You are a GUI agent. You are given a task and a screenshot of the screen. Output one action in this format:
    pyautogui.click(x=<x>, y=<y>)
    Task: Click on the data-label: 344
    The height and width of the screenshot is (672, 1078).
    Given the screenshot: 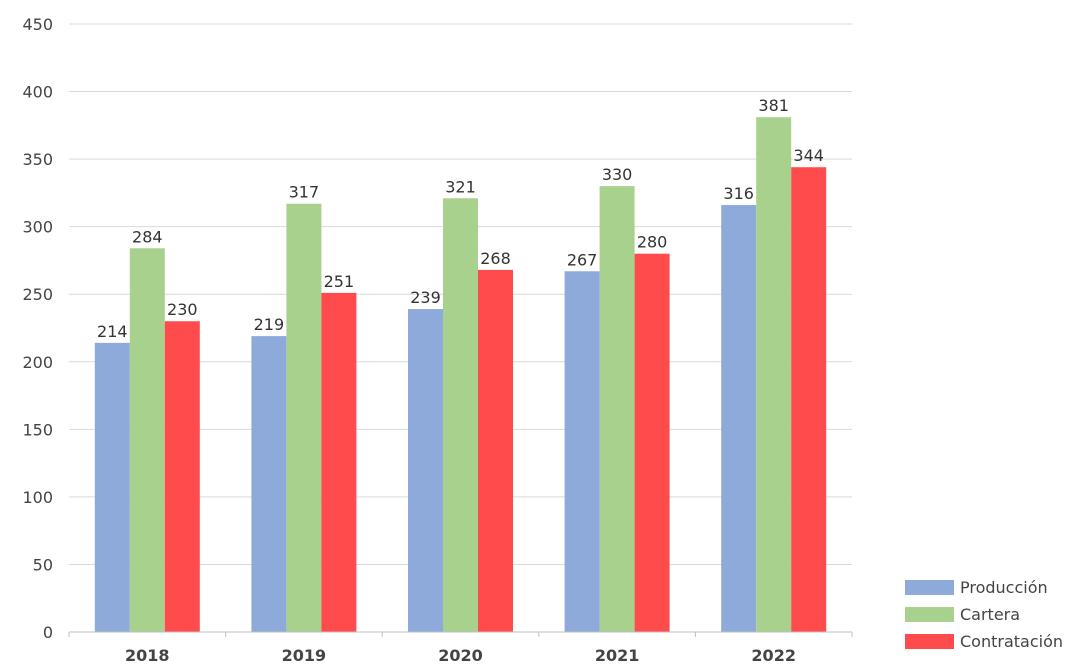 What is the action you would take?
    pyautogui.click(x=808, y=155)
    